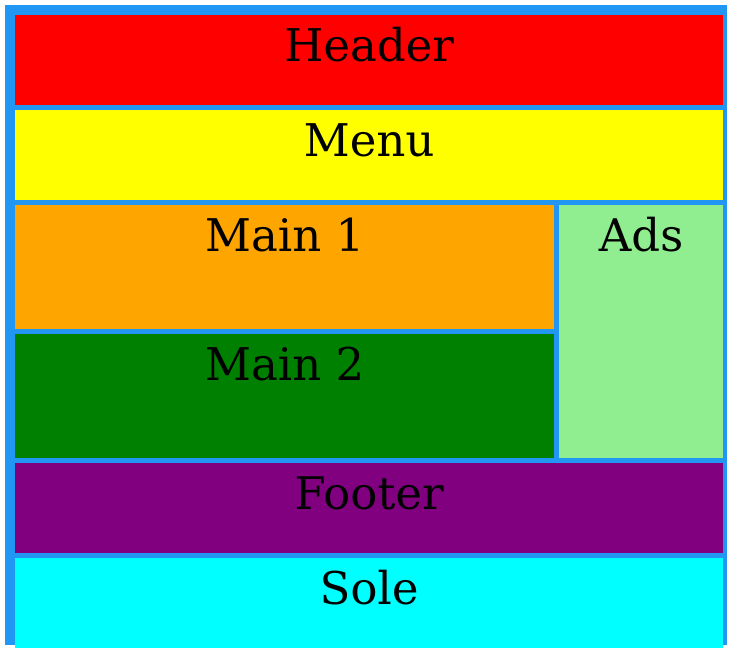 The image size is (742, 648). I want to click on footer-area: Footer, so click(369, 508).